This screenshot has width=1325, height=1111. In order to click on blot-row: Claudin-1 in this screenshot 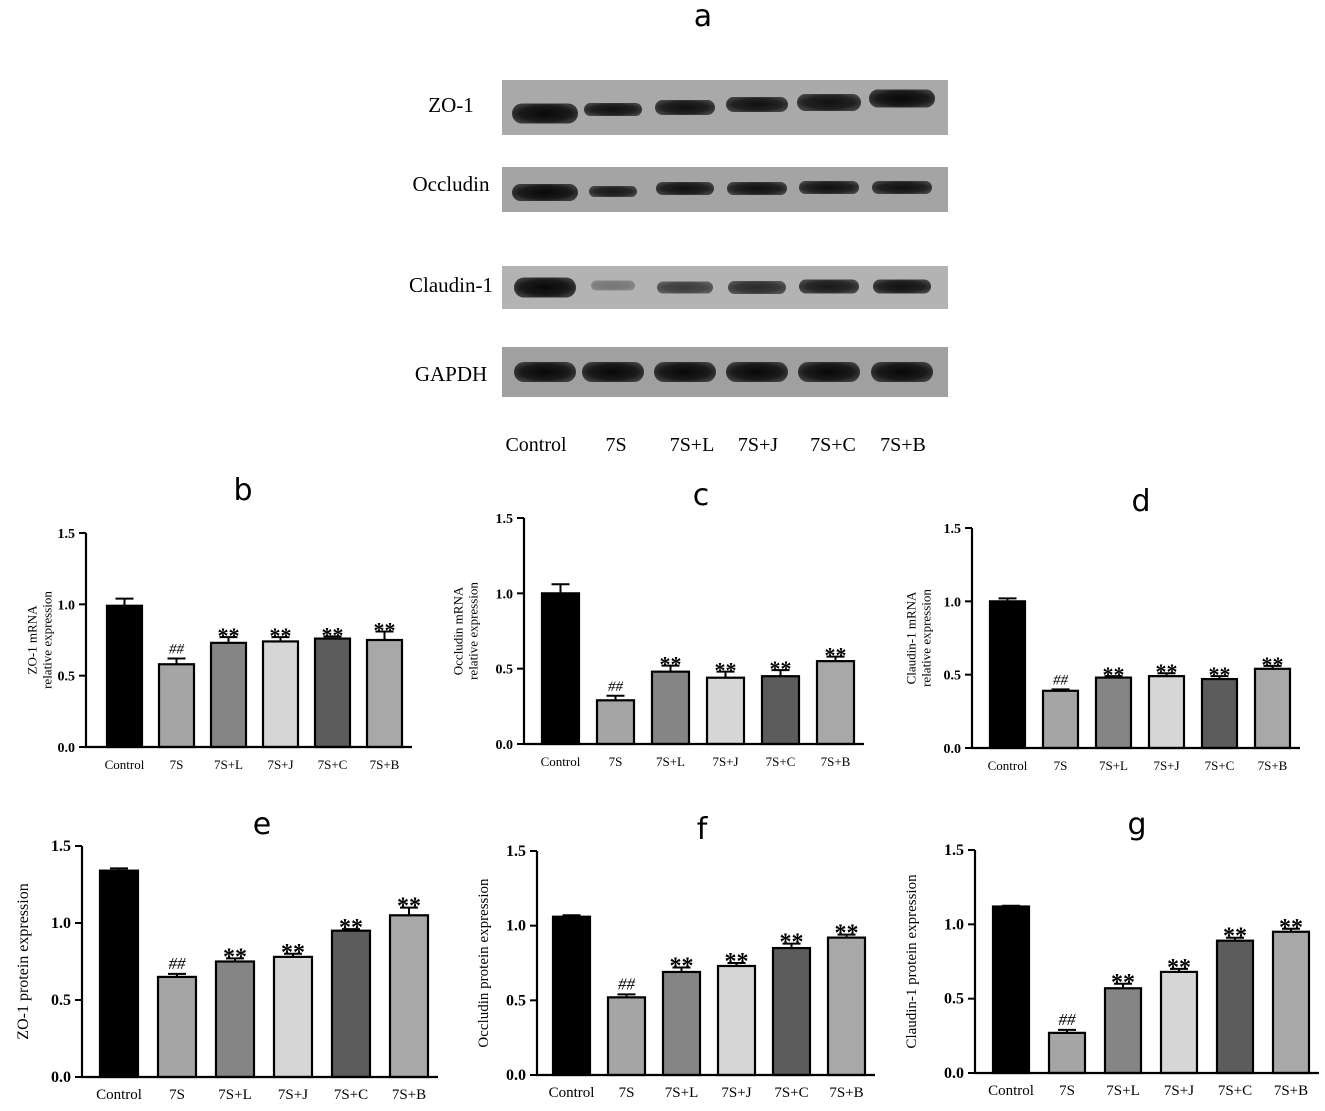, I will do `click(678, 287)`.